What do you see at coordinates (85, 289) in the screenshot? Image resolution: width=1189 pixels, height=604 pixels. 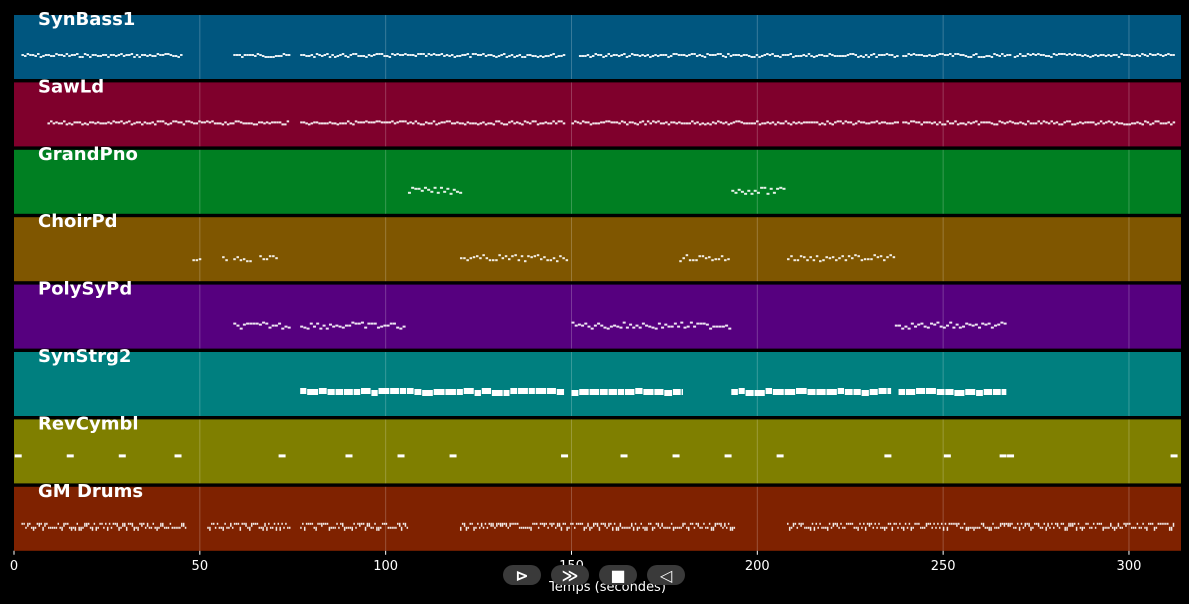 I see `track-label: PolySyPd` at bounding box center [85, 289].